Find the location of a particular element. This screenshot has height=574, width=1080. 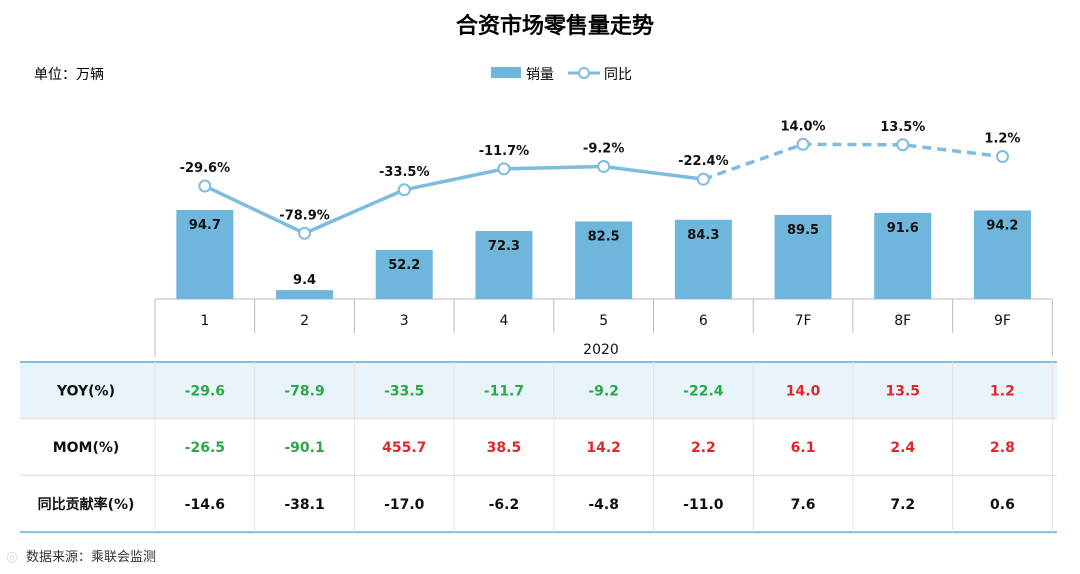

legend-bar-swatch is located at coordinates (506, 72).